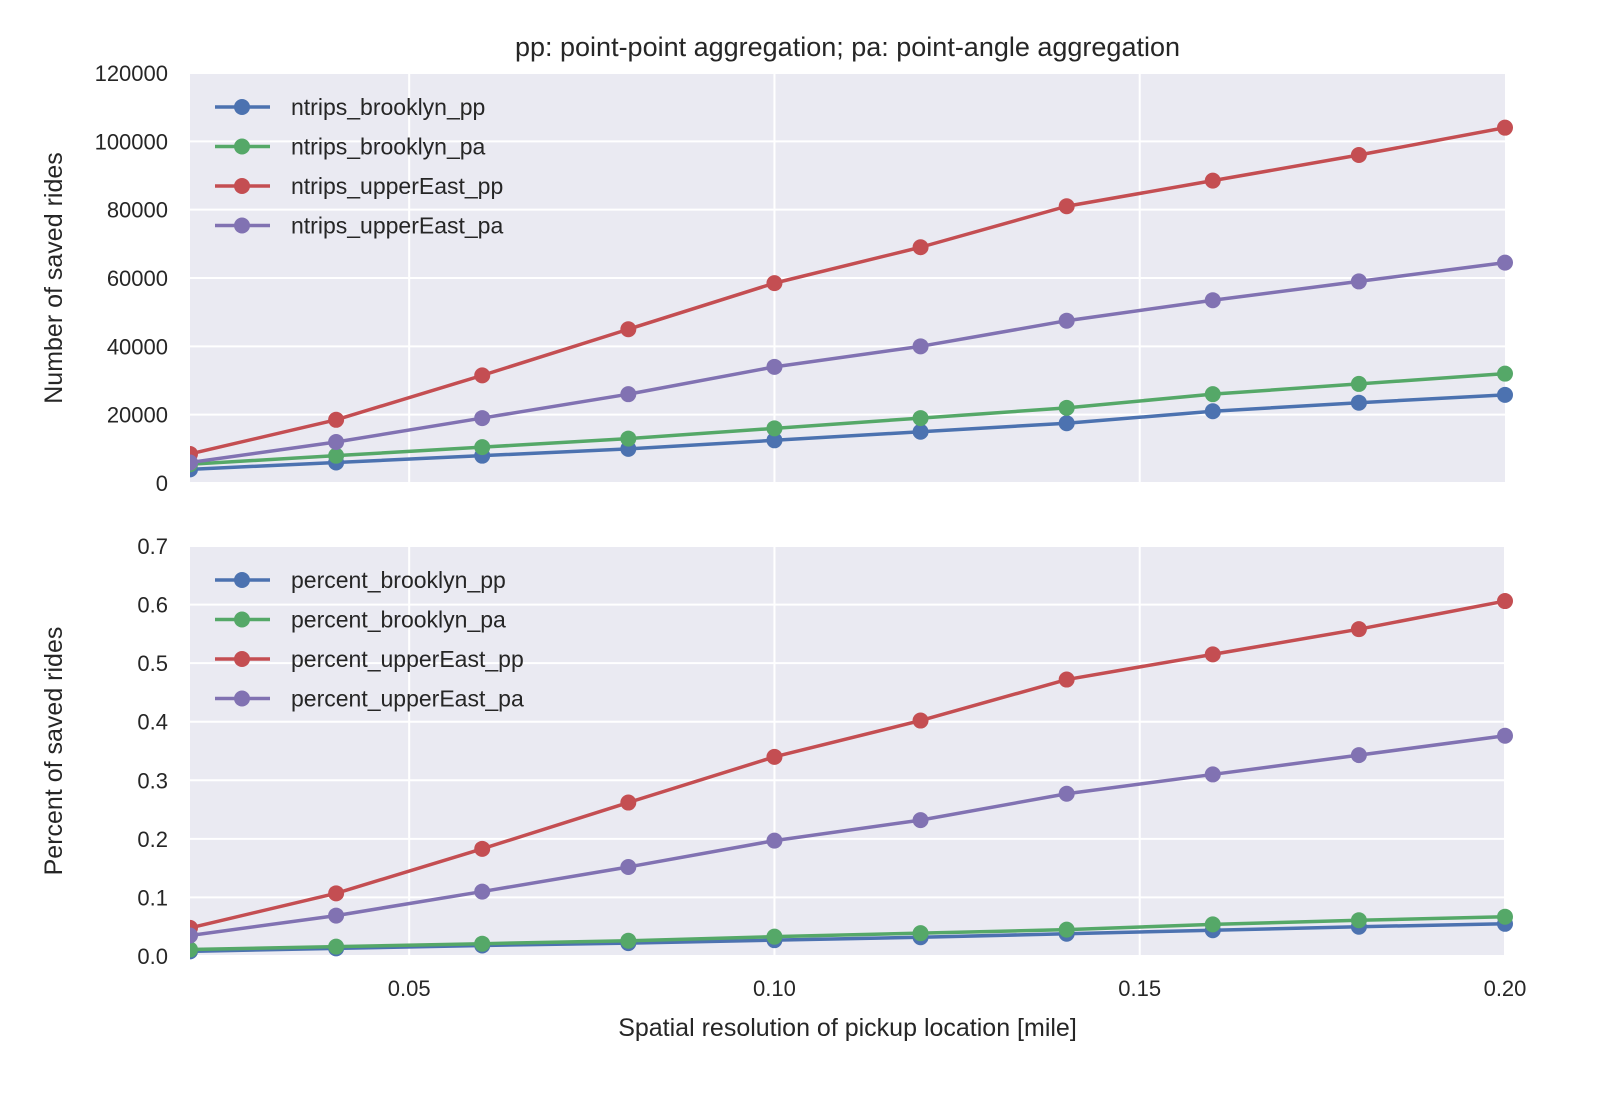  Describe the element at coordinates (54, 751) in the screenshot. I see `bottom-y-axis-label: Percent of saved rides` at that location.